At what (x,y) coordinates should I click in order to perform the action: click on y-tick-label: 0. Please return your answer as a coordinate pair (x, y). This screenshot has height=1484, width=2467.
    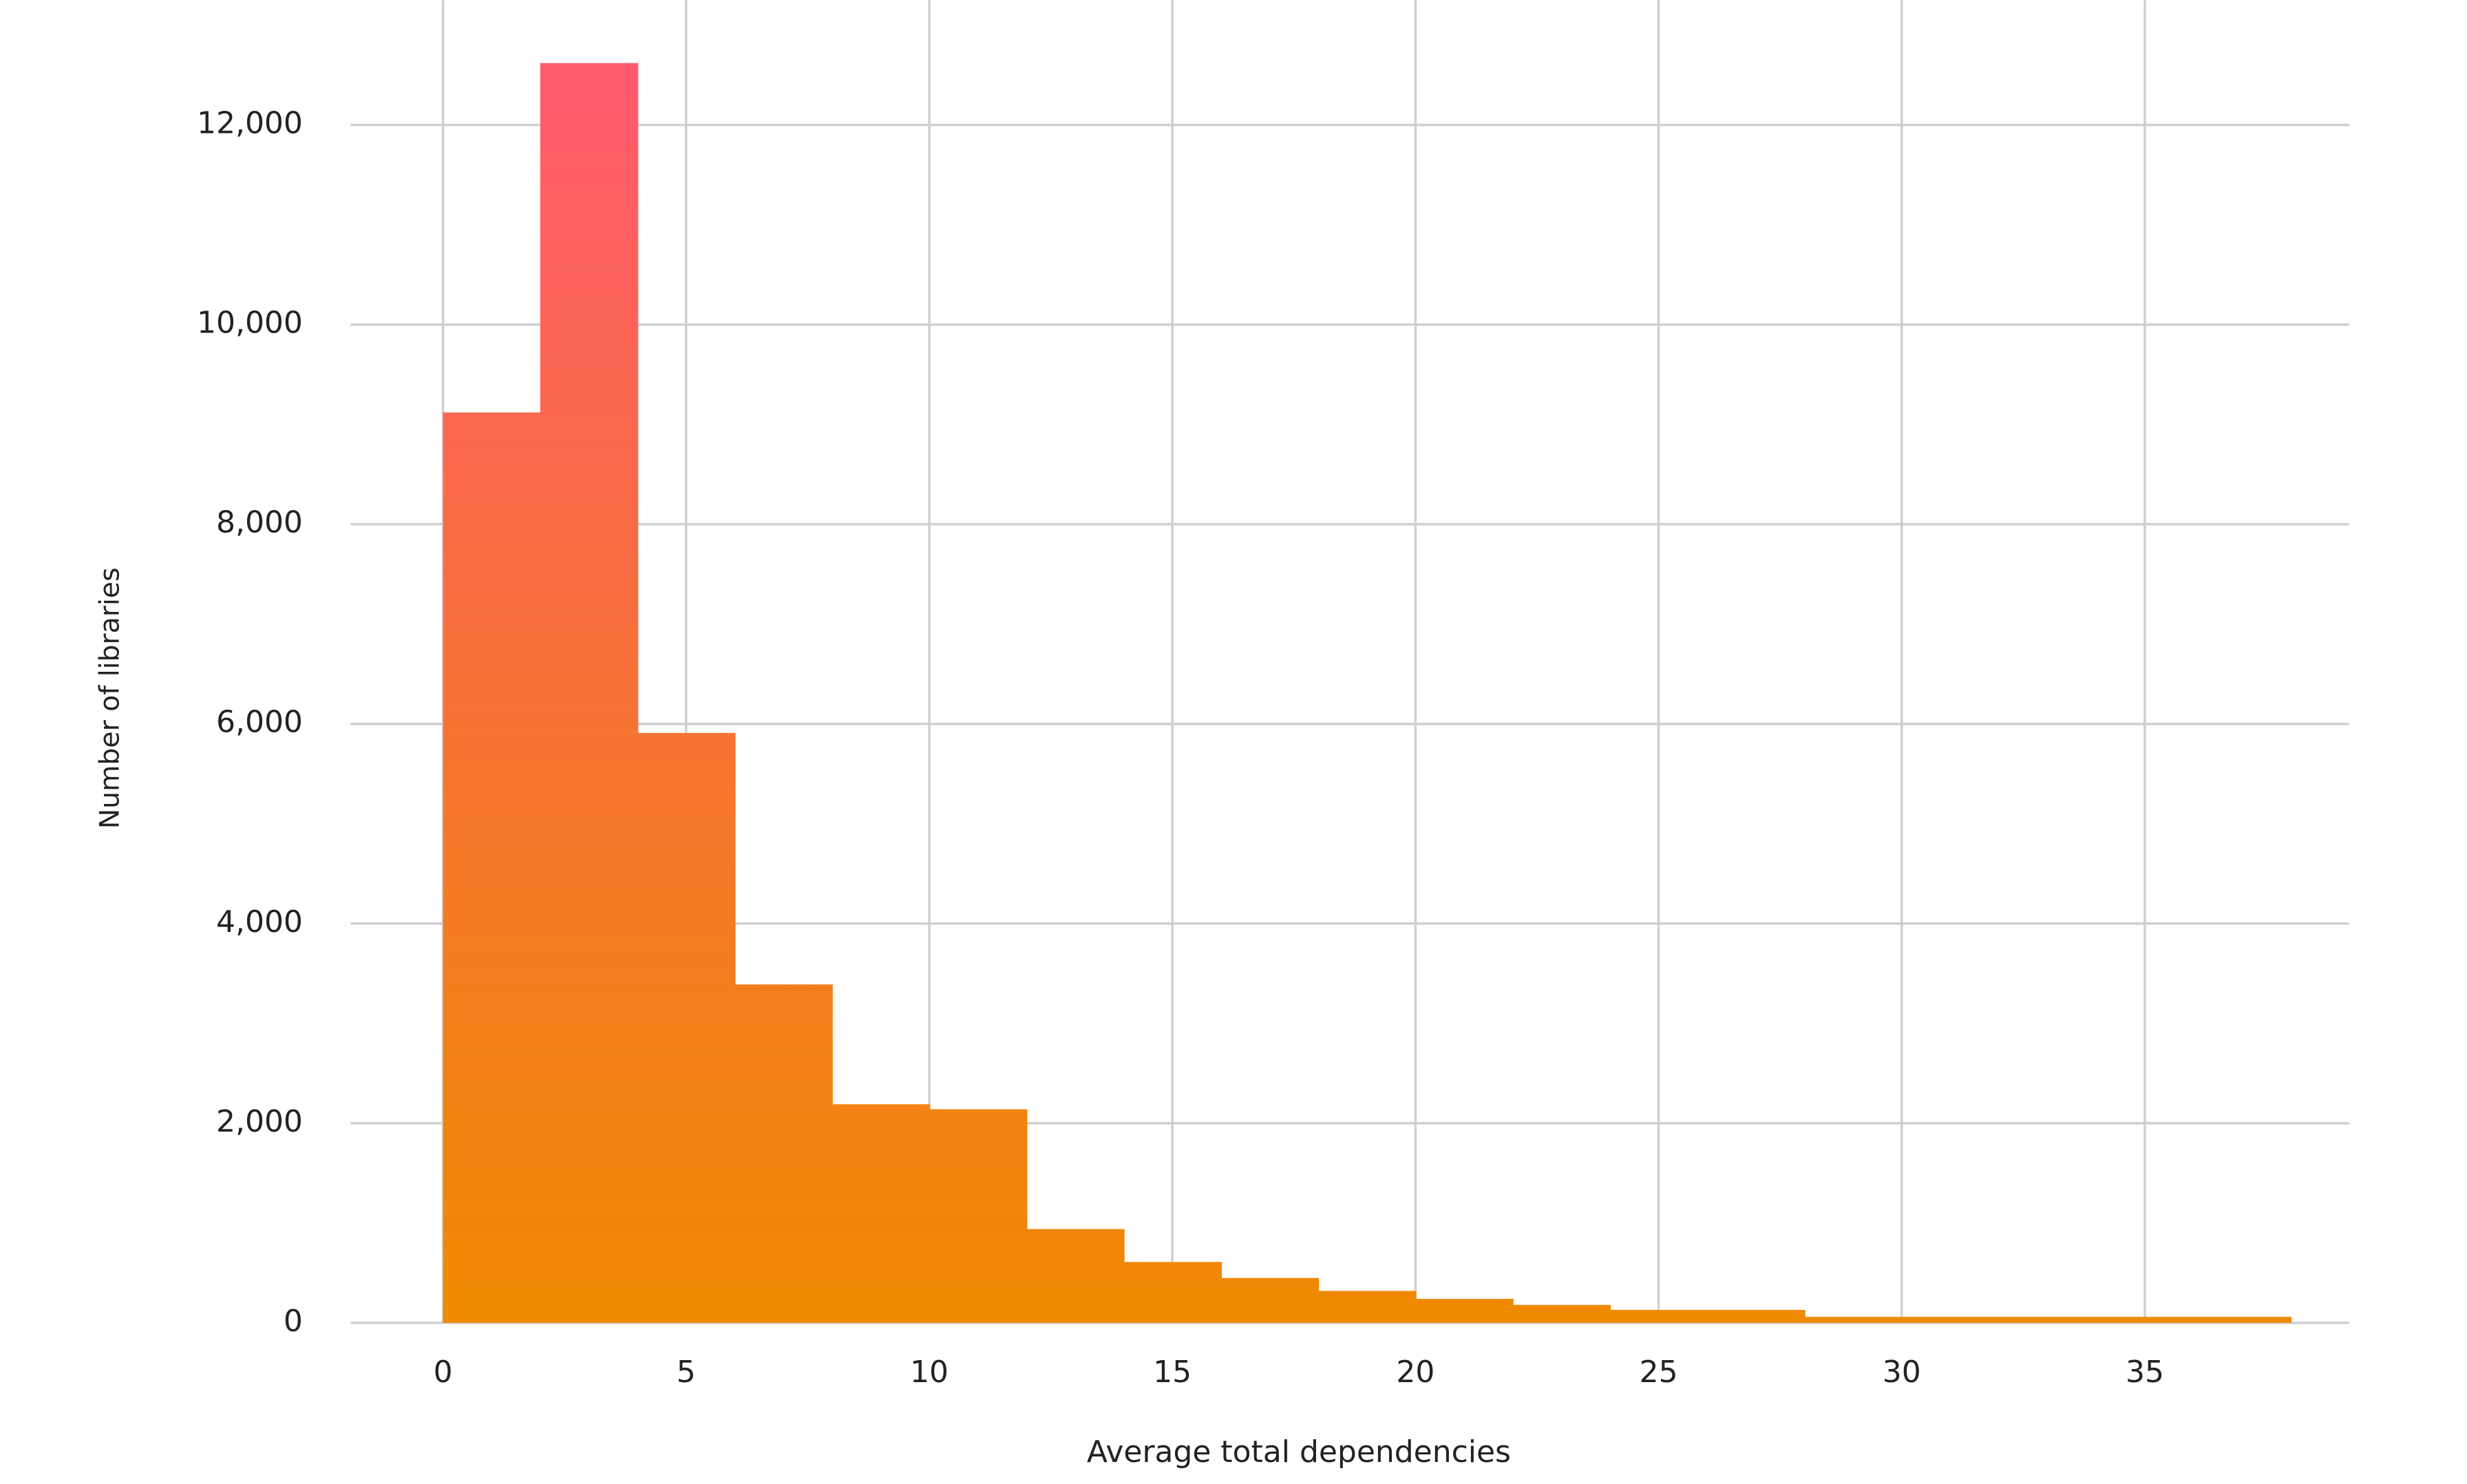
    Looking at the image, I should click on (293, 1321).